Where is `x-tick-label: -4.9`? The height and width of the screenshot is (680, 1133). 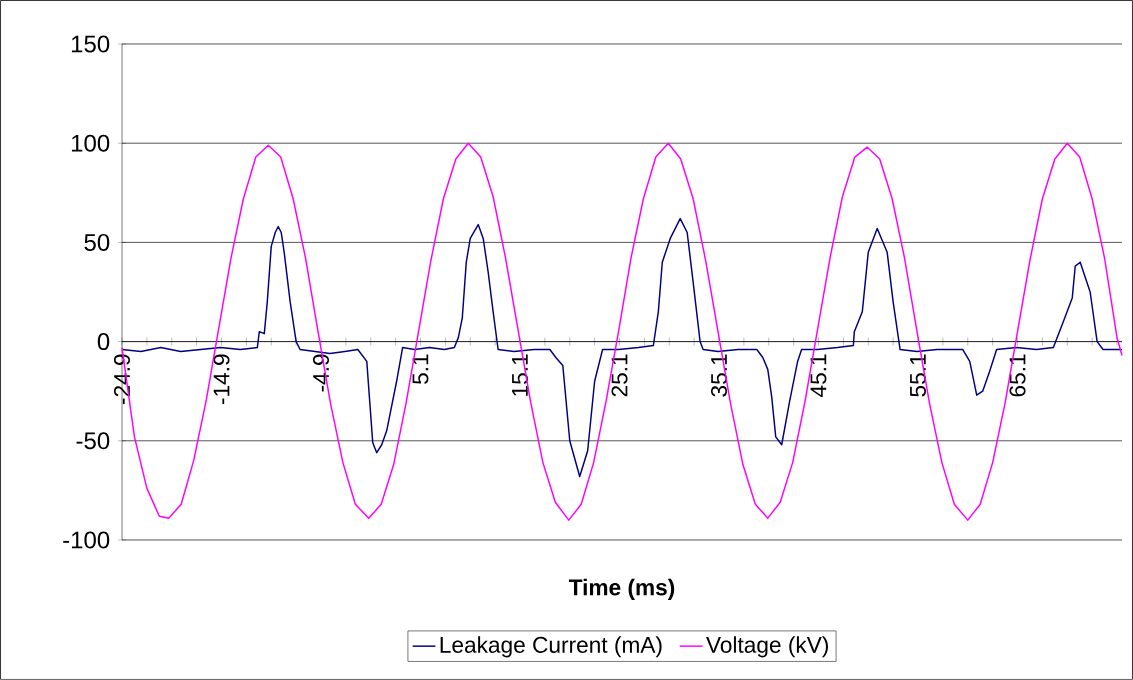 x-tick-label: -4.9 is located at coordinates (321, 373).